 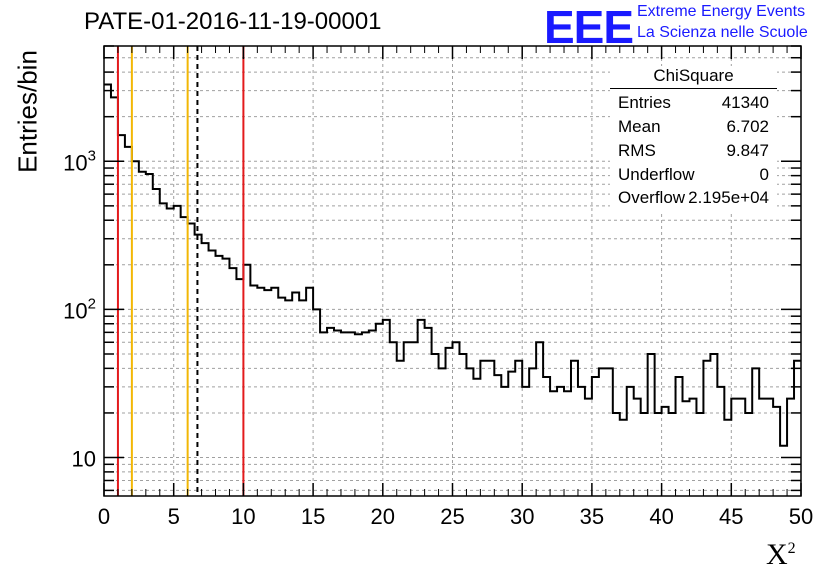 I want to click on eee-logo: EEE, so click(x=589, y=27).